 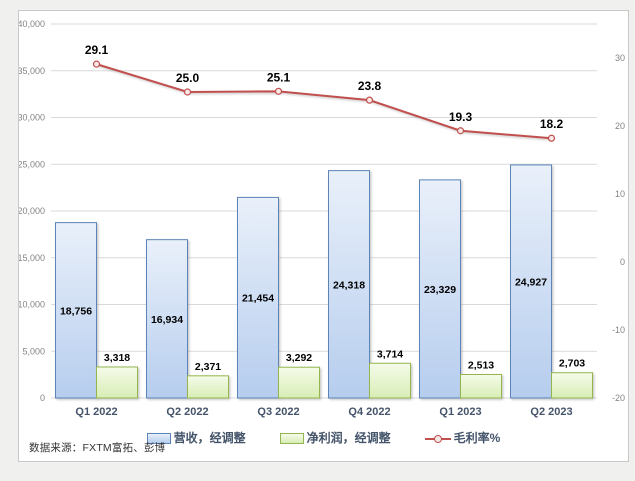 I want to click on right-axis-tick-label: -10, so click(x=618, y=330).